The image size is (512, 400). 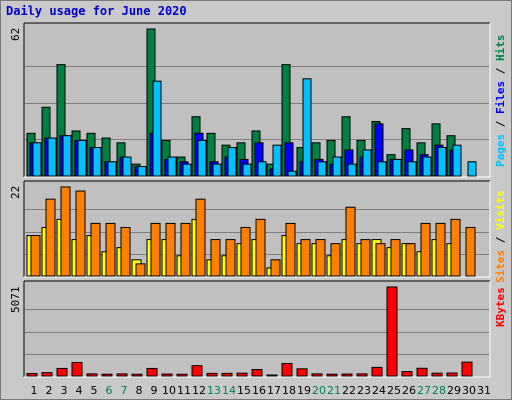 What do you see at coordinates (15, 192) in the screenshot?
I see `y-max-label-middle: 22` at bounding box center [15, 192].